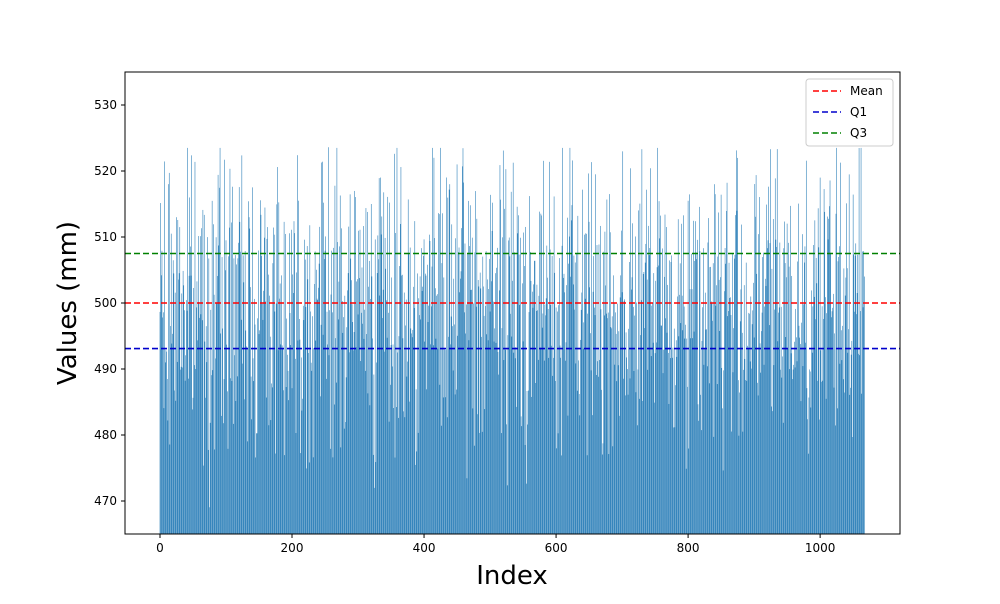 Image resolution: width=1000 pixels, height=604 pixels. I want to click on legend-box, so click(849, 112).